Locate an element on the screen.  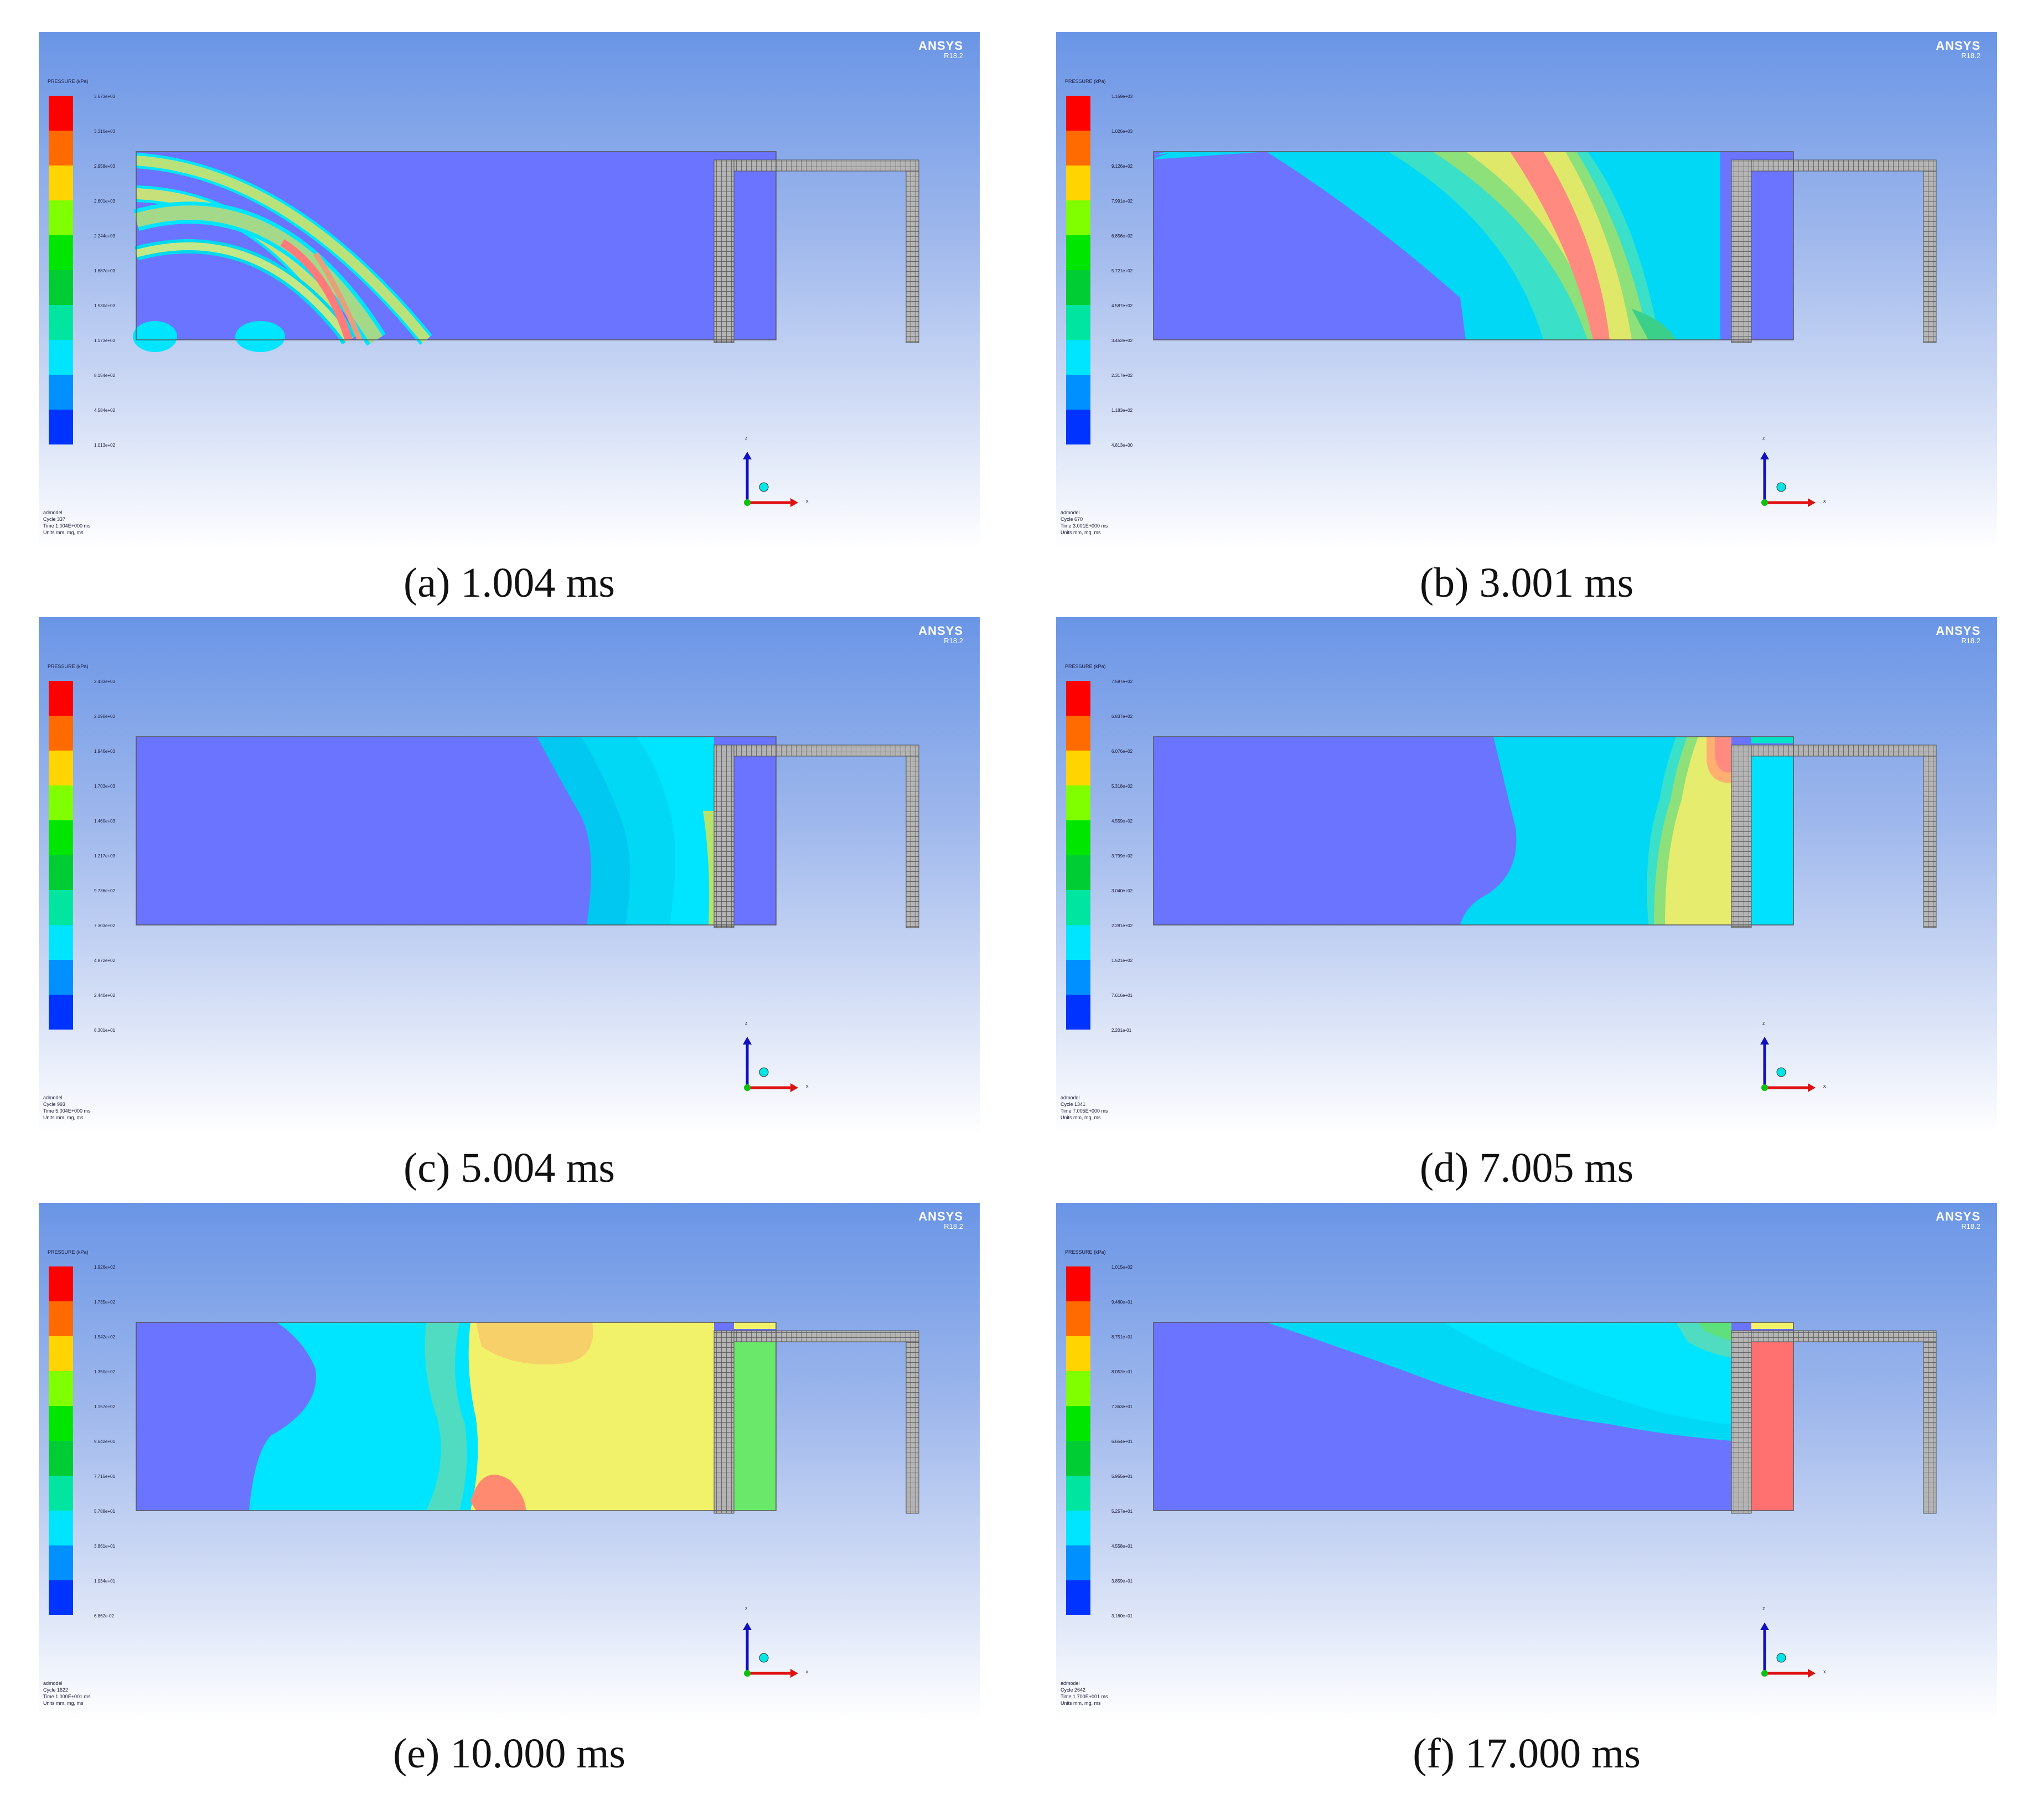
legend-label: 1.026e+03 is located at coordinates (1122, 131).